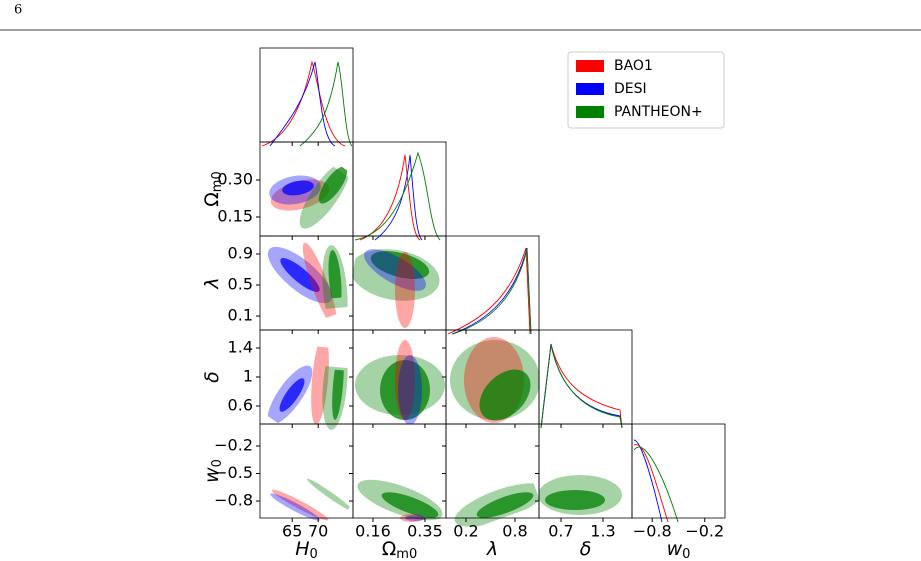 This screenshot has width=921, height=561. Describe the element at coordinates (235, 216) in the screenshot. I see `y-tick-label: 0.15` at that location.